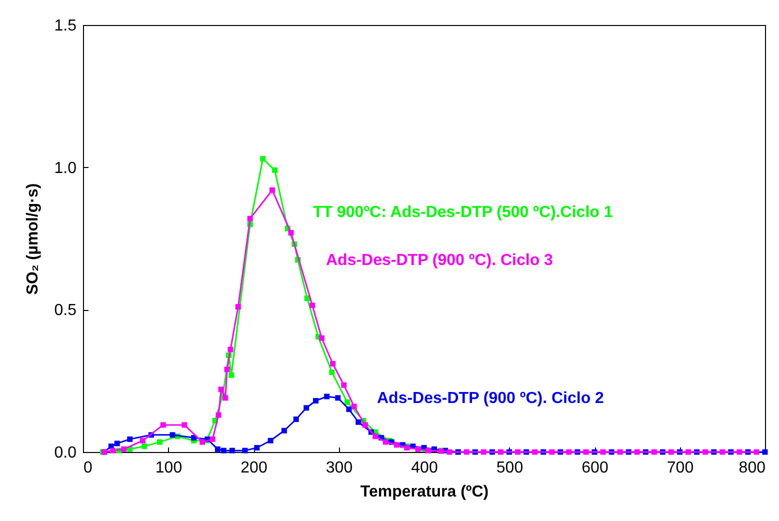 This screenshot has height=521, width=779. I want to click on x-axis-title: Temperatura (ºC), so click(424, 492).